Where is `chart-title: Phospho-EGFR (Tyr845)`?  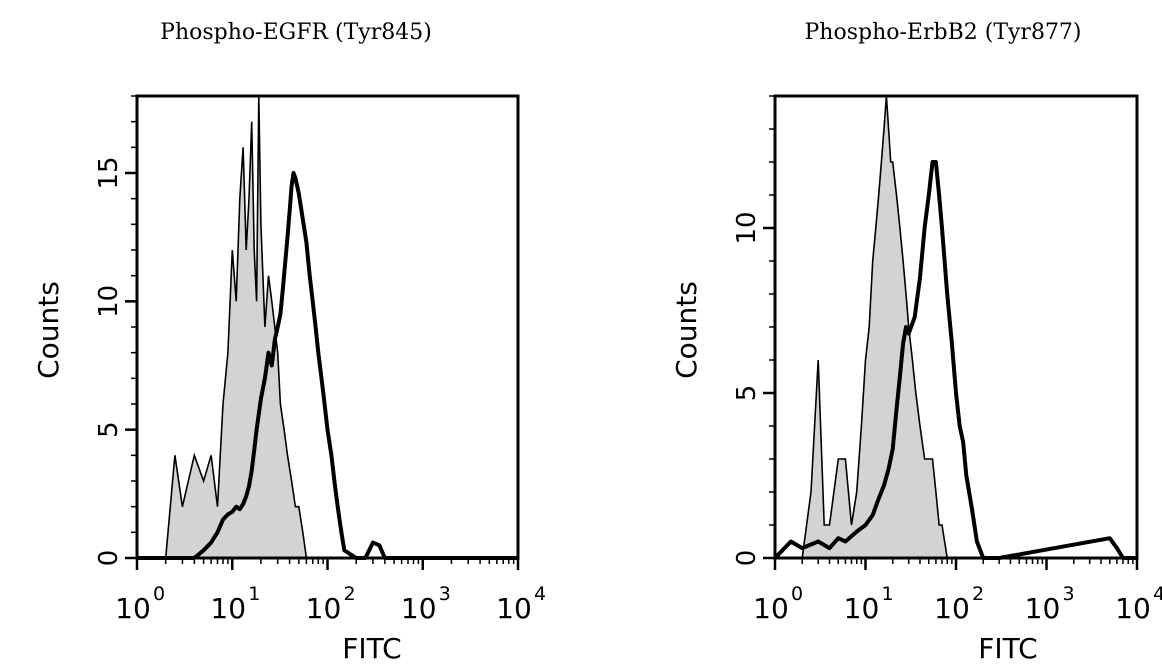
chart-title: Phospho-EGFR (Tyr845) is located at coordinates (296, 32).